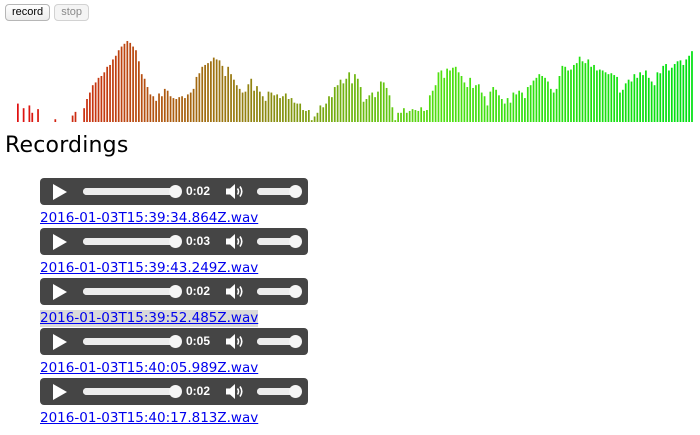  I want to click on audio-player: 0:05, so click(174, 341).